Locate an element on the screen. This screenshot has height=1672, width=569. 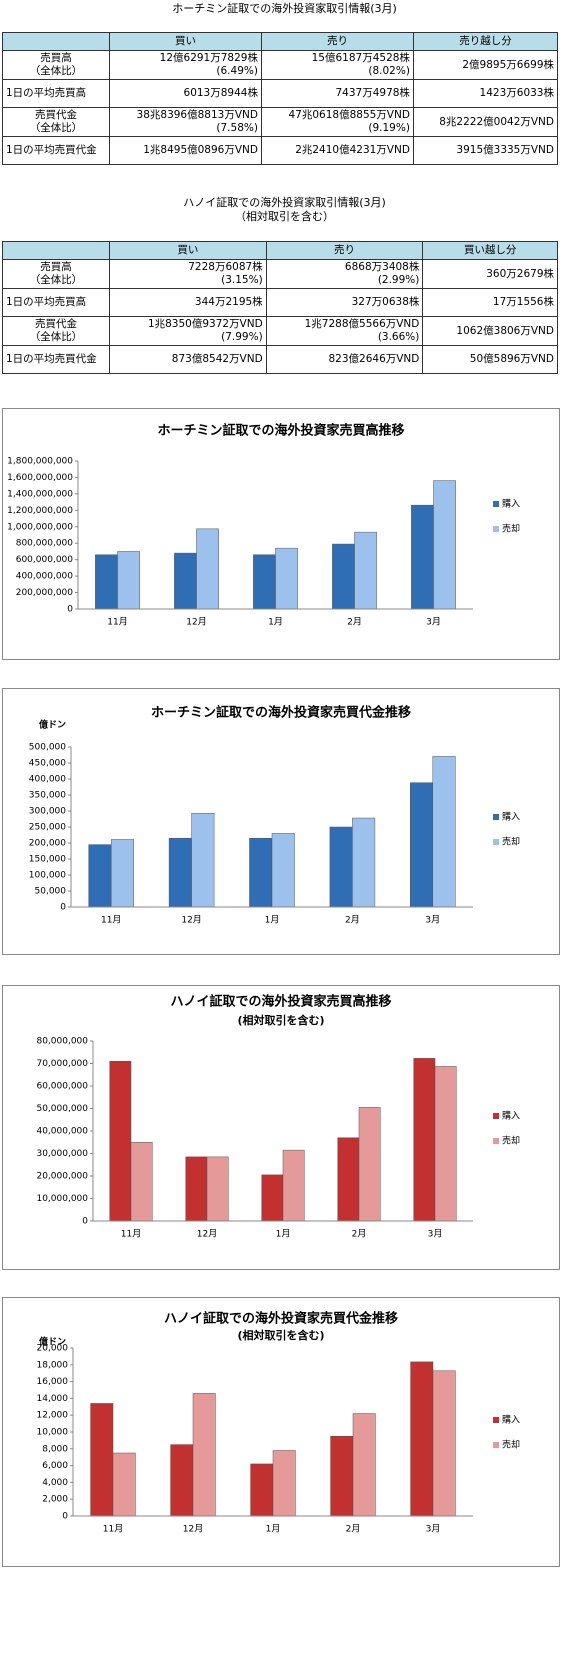
y-tick-label: 400,000 is located at coordinates (47, 780).